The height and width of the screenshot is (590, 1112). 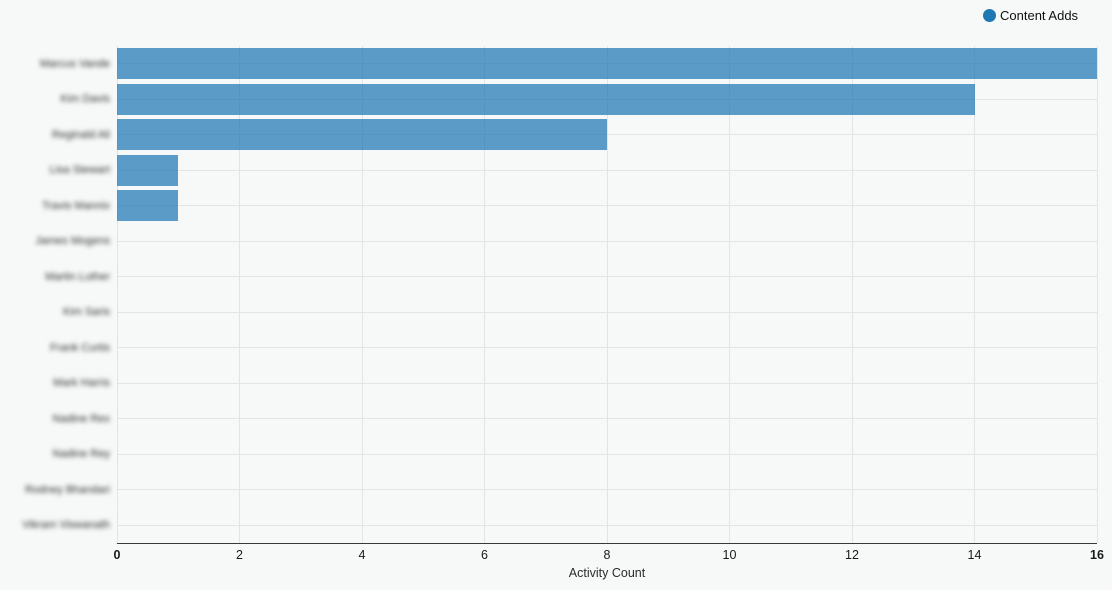 I want to click on x-tick-label: 0, so click(x=117, y=555).